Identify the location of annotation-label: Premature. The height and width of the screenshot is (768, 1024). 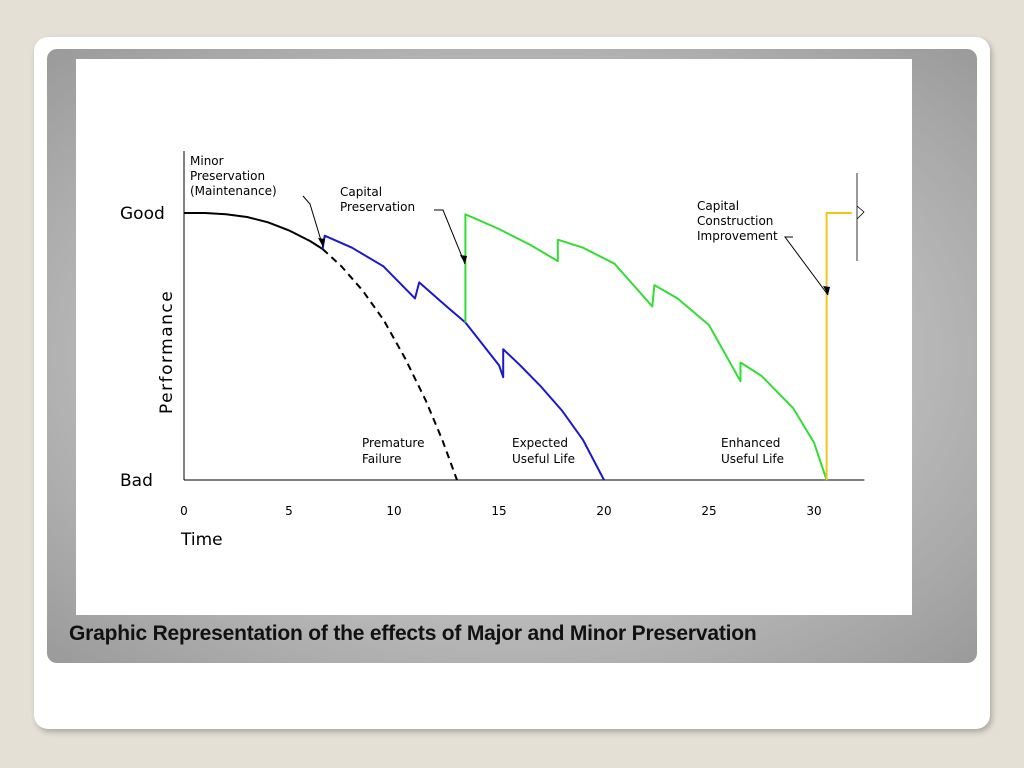
(393, 443).